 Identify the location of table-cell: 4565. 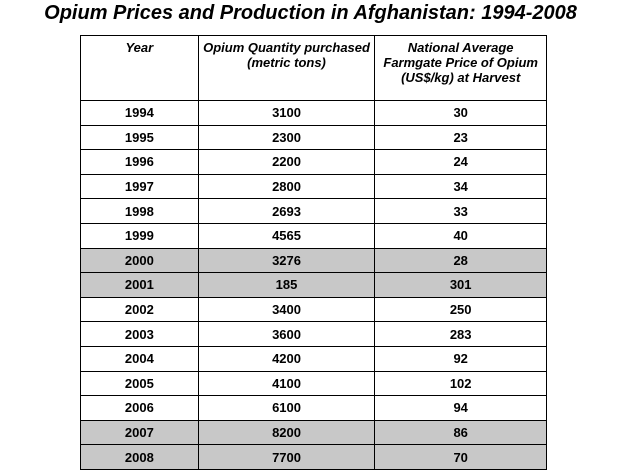
(286, 235).